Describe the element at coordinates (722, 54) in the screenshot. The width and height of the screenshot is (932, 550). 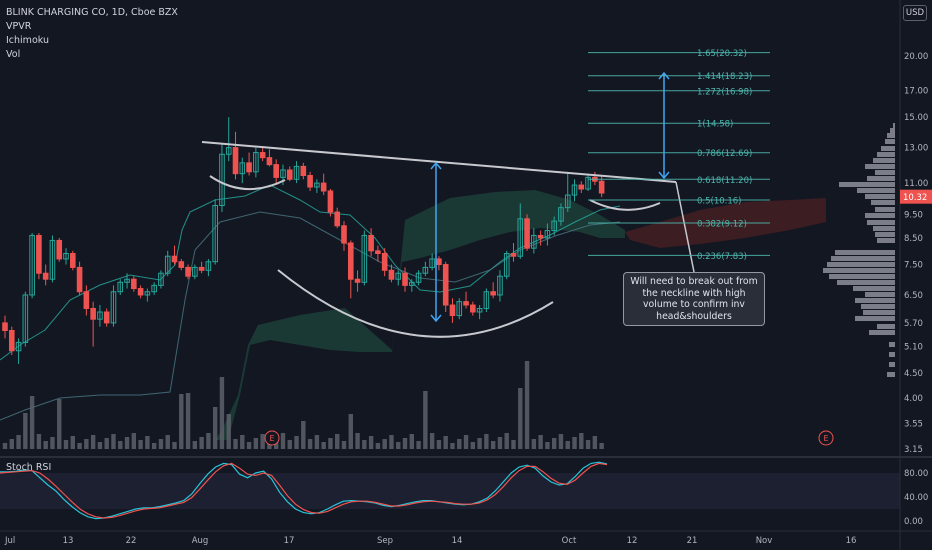
I see `fib-label: 1.65(20.32)` at that location.